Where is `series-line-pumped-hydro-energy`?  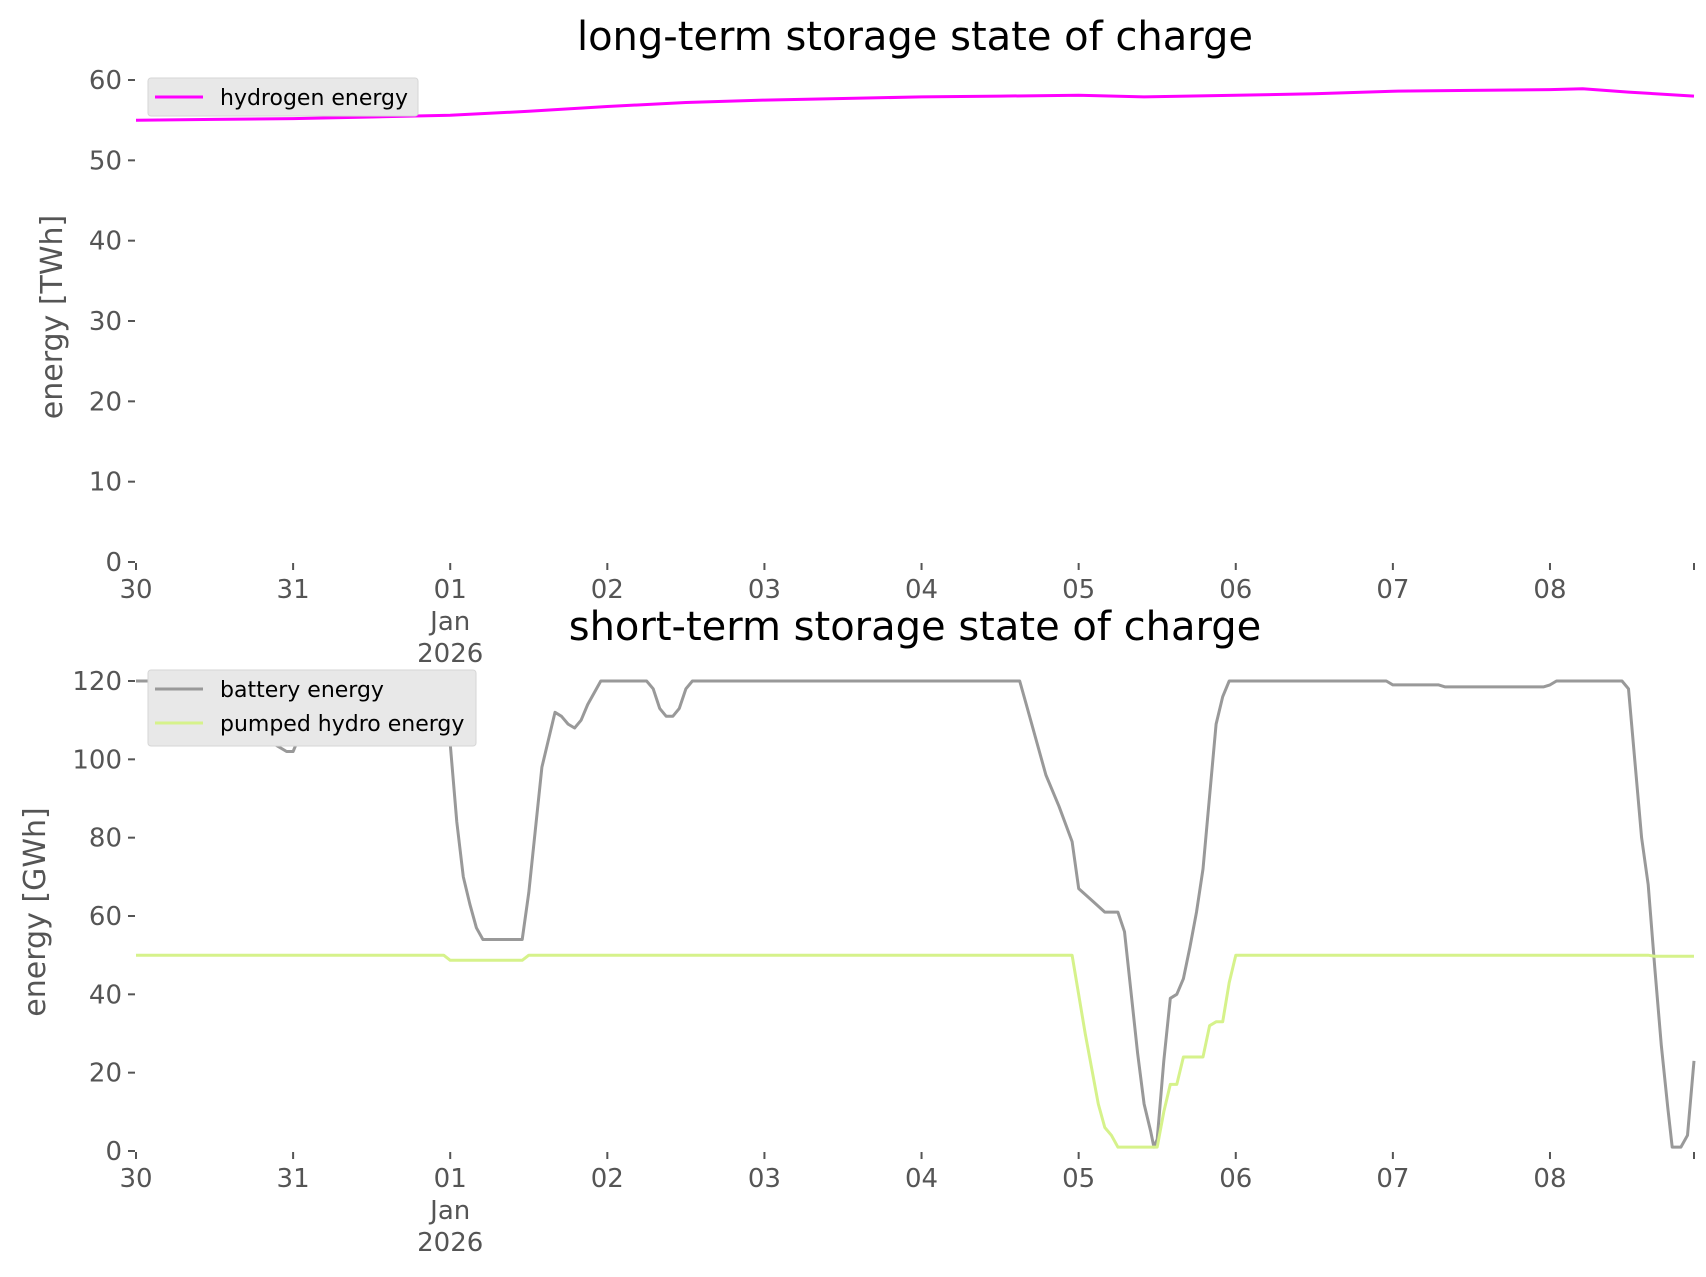 series-line-pumped-hydro-energy is located at coordinates (915, 1051).